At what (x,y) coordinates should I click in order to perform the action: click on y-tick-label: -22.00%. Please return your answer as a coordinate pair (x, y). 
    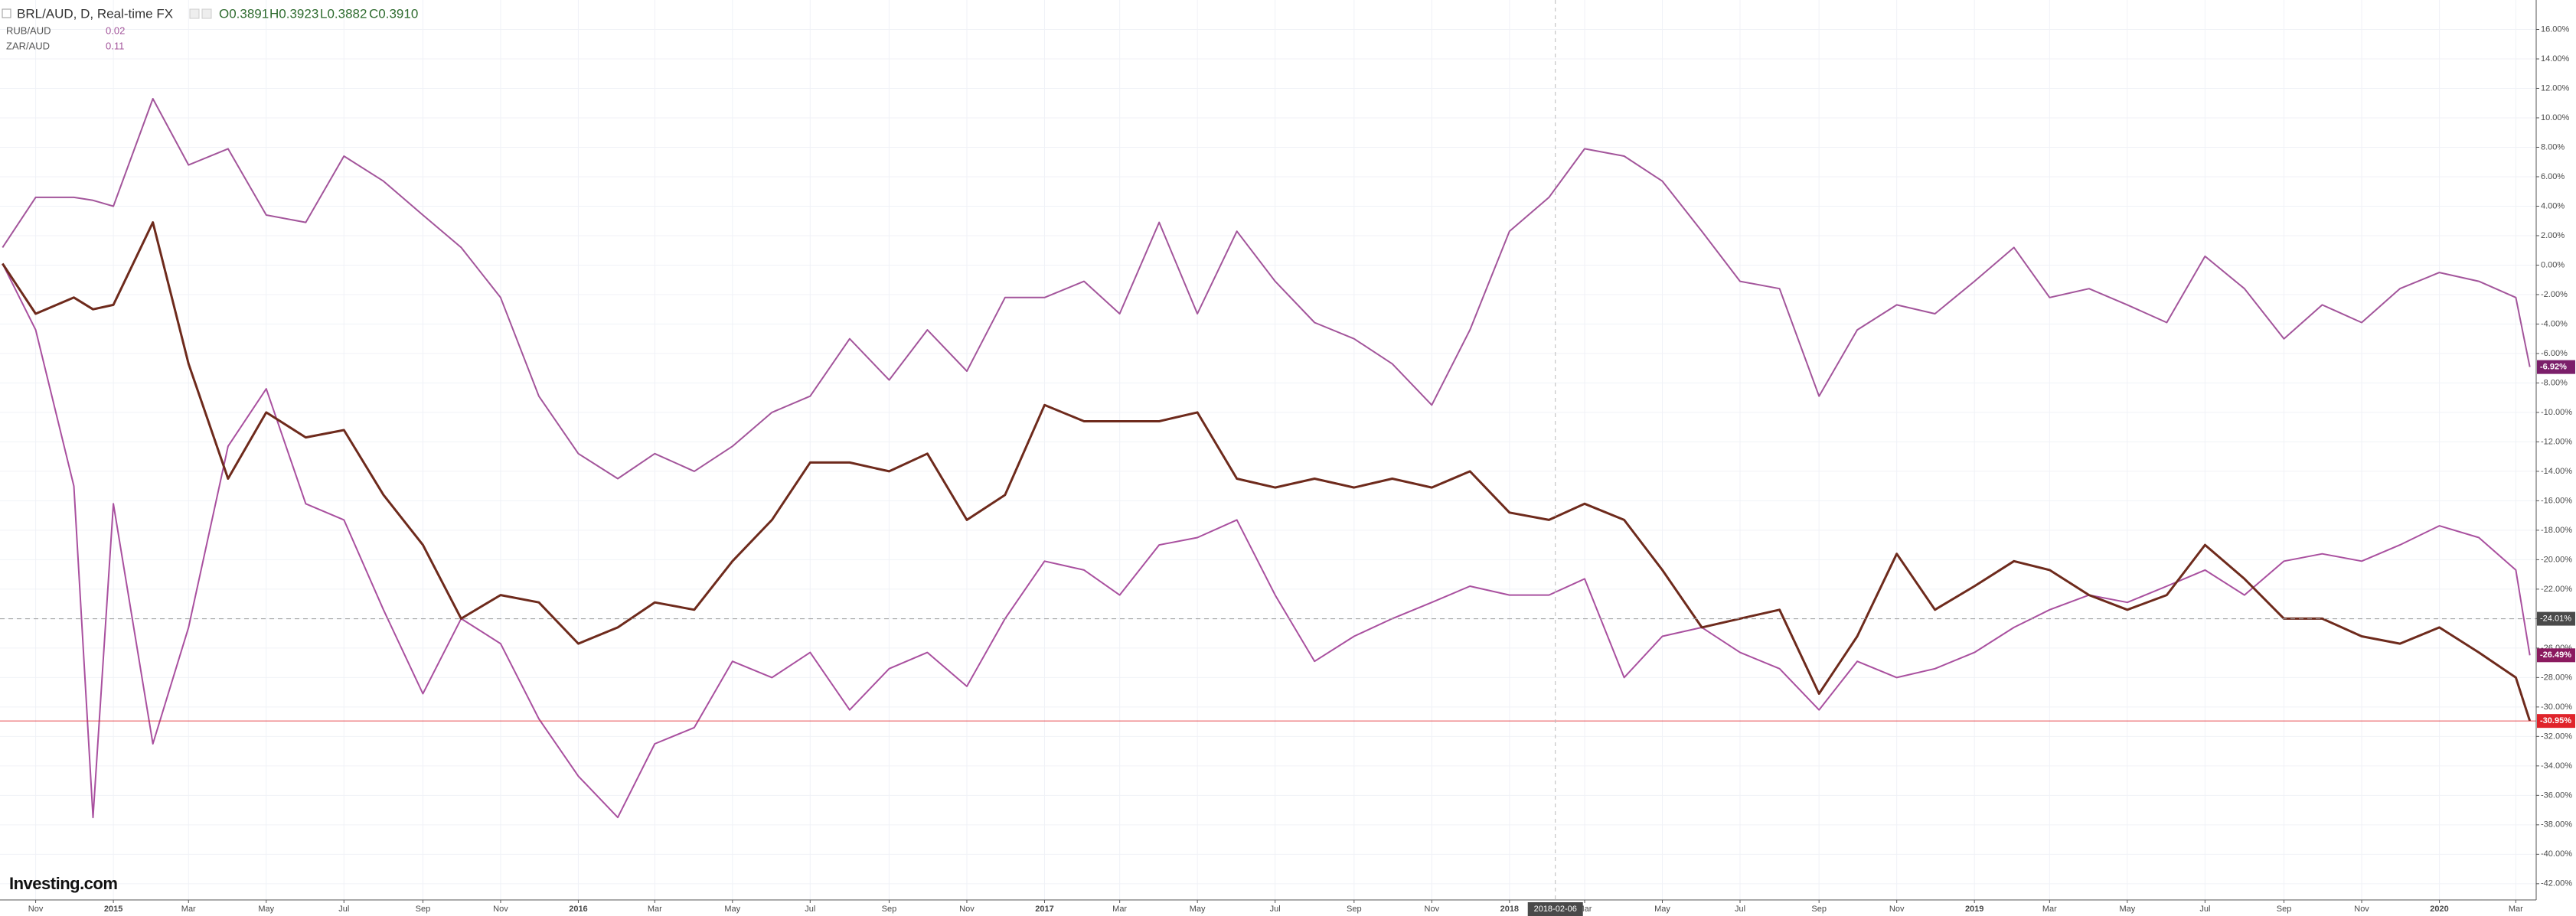
    Looking at the image, I should click on (2556, 589).